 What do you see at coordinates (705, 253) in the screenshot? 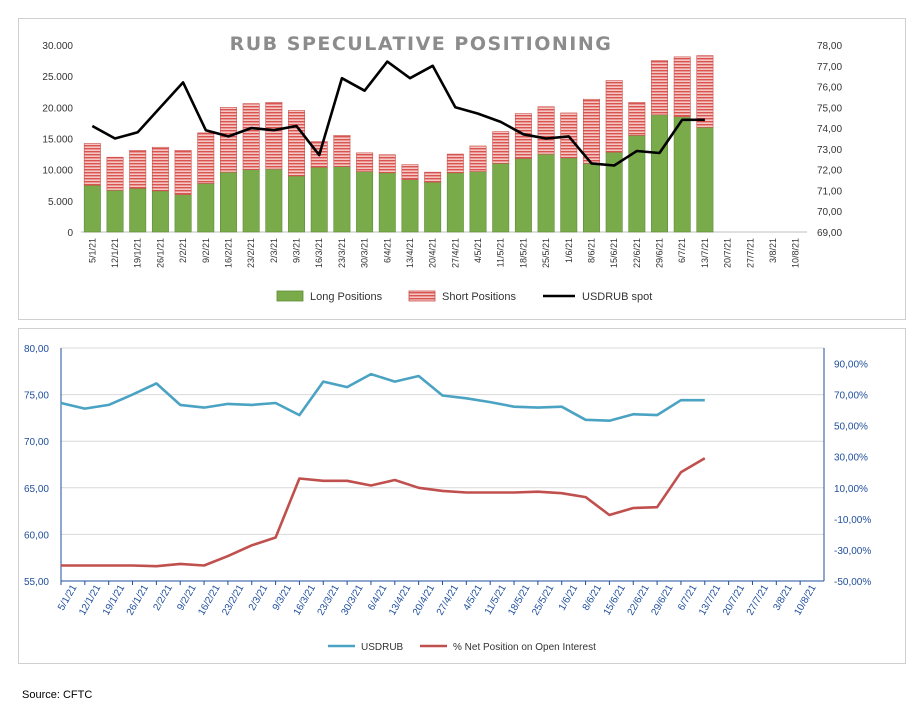
I see `x-axis-tick-label: 13/7/21` at bounding box center [705, 253].